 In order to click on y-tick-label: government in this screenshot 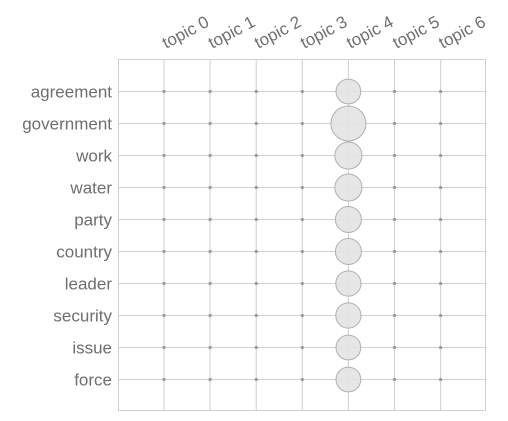, I will do `click(67, 124)`.